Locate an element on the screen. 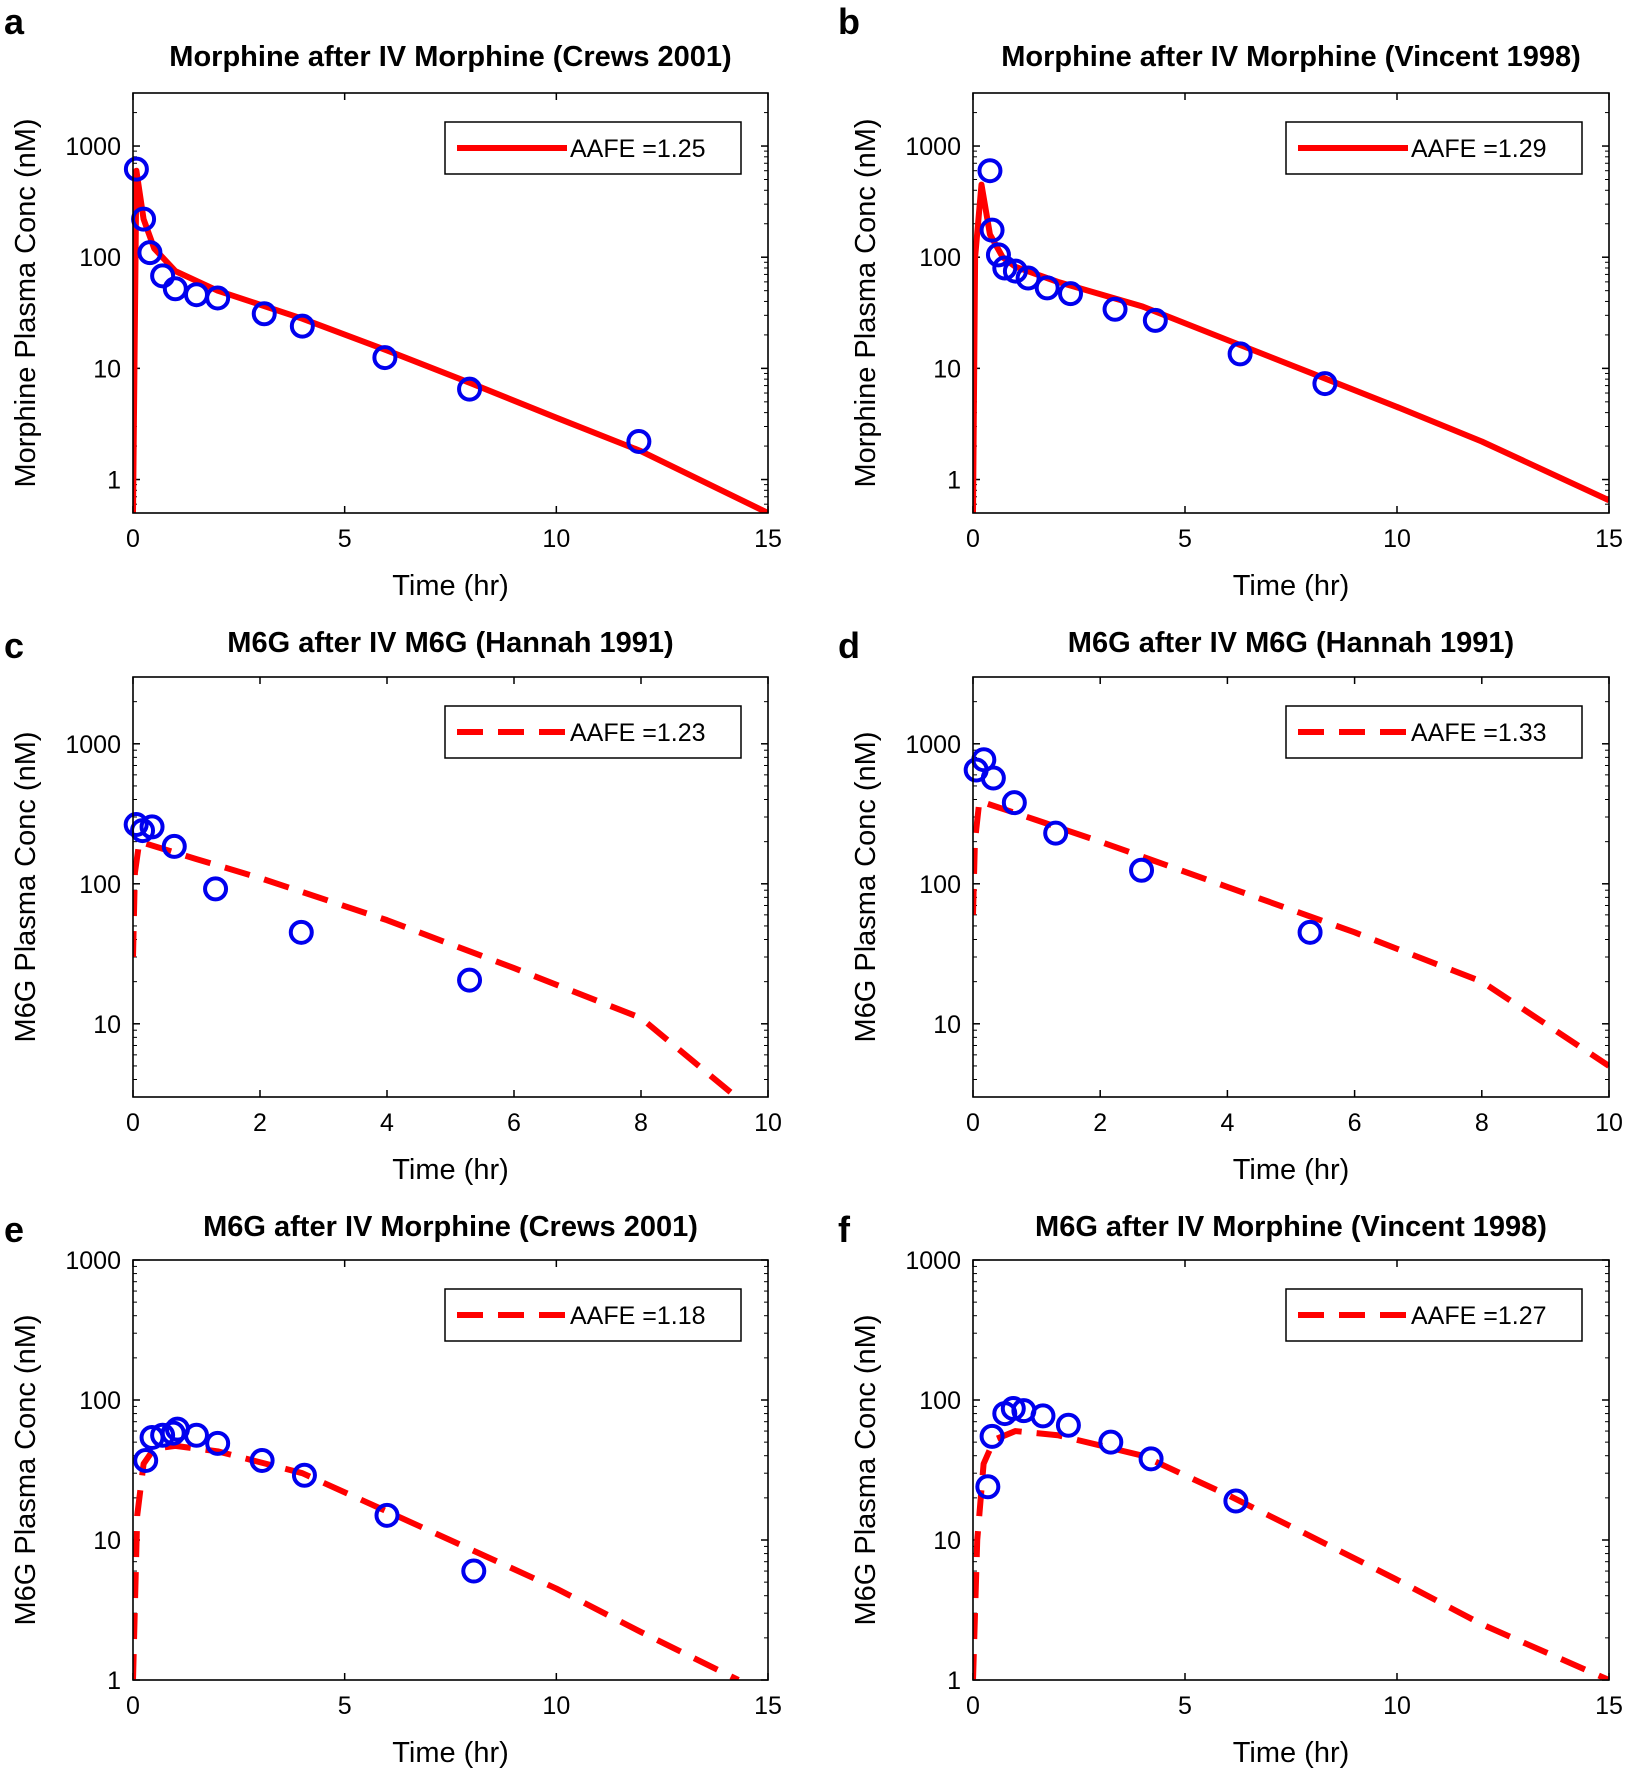 The width and height of the screenshot is (1652, 1782). x-tick-label: 4 is located at coordinates (1227, 1123).